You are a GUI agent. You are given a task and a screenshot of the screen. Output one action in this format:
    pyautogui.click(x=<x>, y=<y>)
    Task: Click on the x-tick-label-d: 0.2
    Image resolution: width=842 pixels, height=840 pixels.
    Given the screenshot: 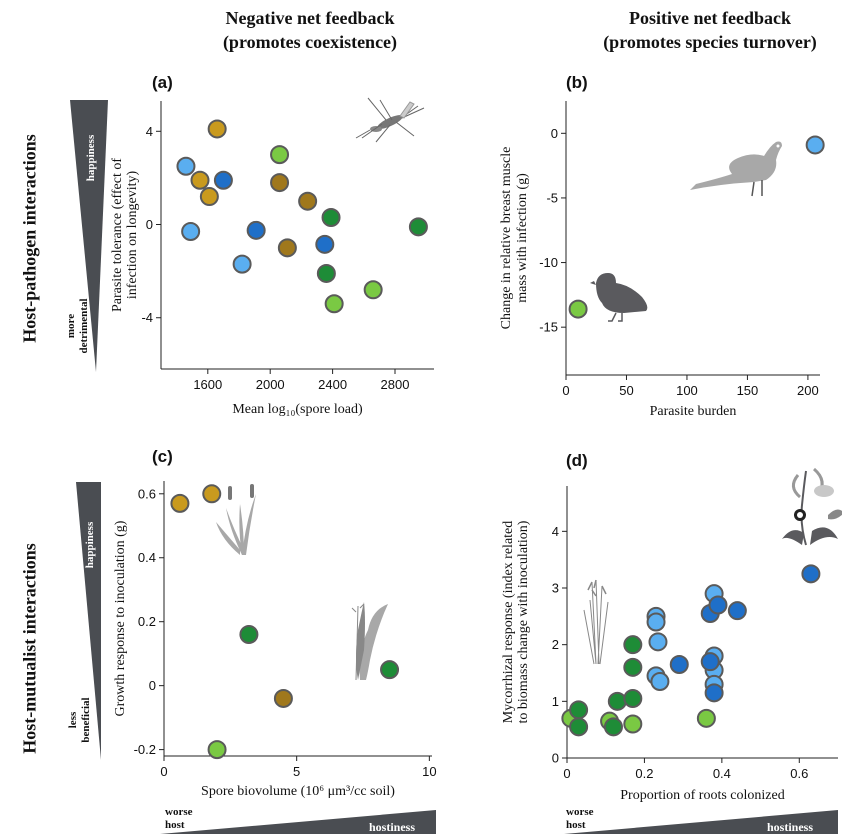 What is the action you would take?
    pyautogui.click(x=644, y=773)
    